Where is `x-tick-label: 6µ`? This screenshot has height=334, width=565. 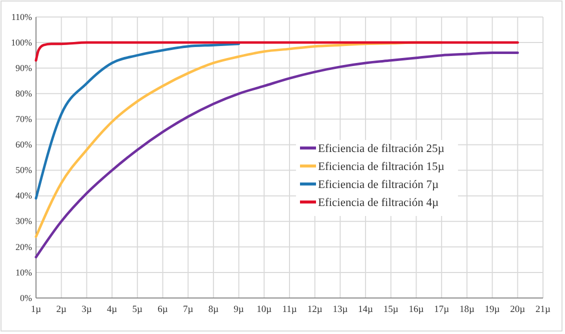 x-tick-label: 6µ is located at coordinates (163, 310).